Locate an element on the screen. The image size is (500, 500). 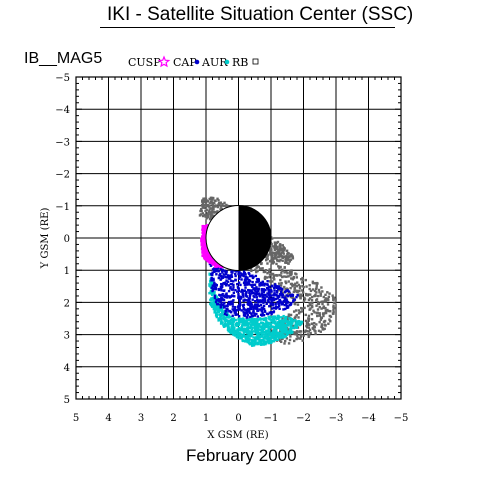
x-tick-label: 4 is located at coordinates (108, 418).